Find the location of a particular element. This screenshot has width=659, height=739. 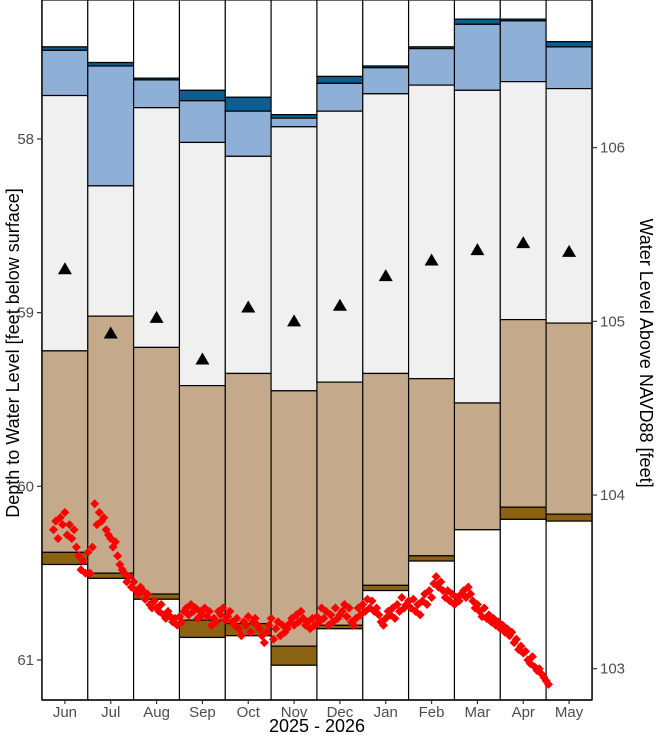

percentile-bar-sep is located at coordinates (202, 350).